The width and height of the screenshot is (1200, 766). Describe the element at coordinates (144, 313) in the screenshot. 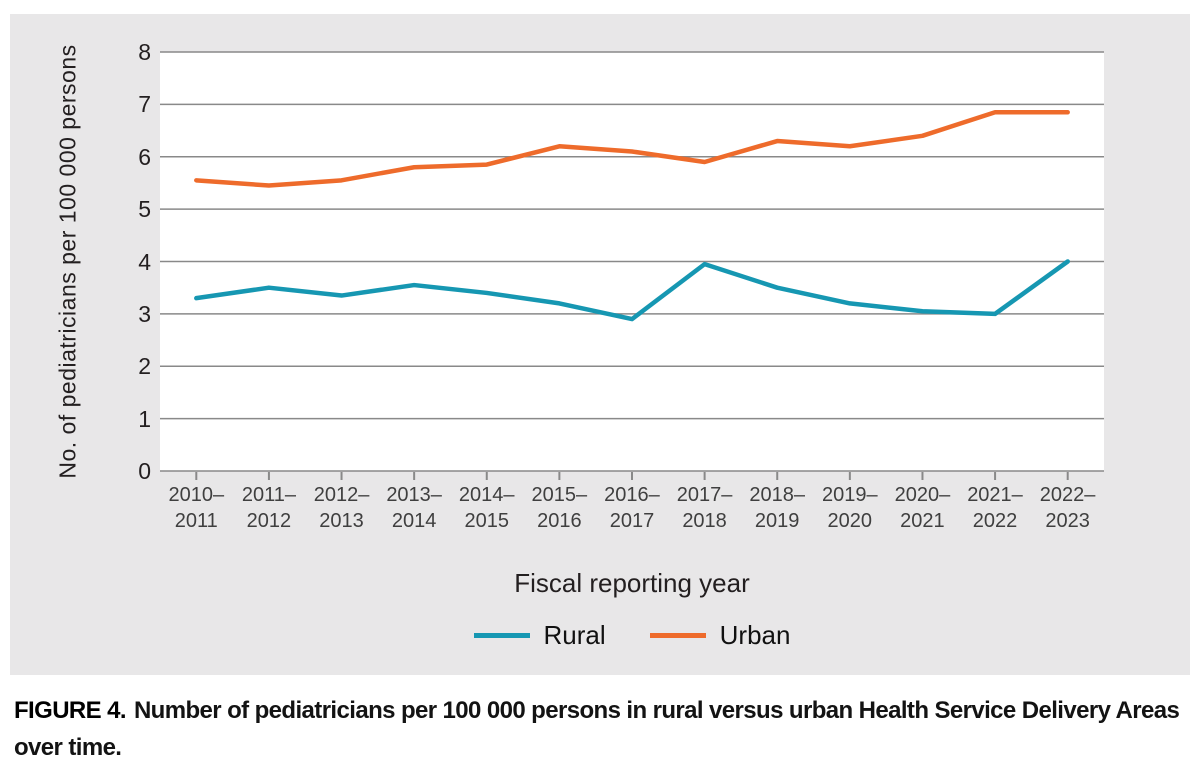

I see `y-tick-label-3: 3` at that location.